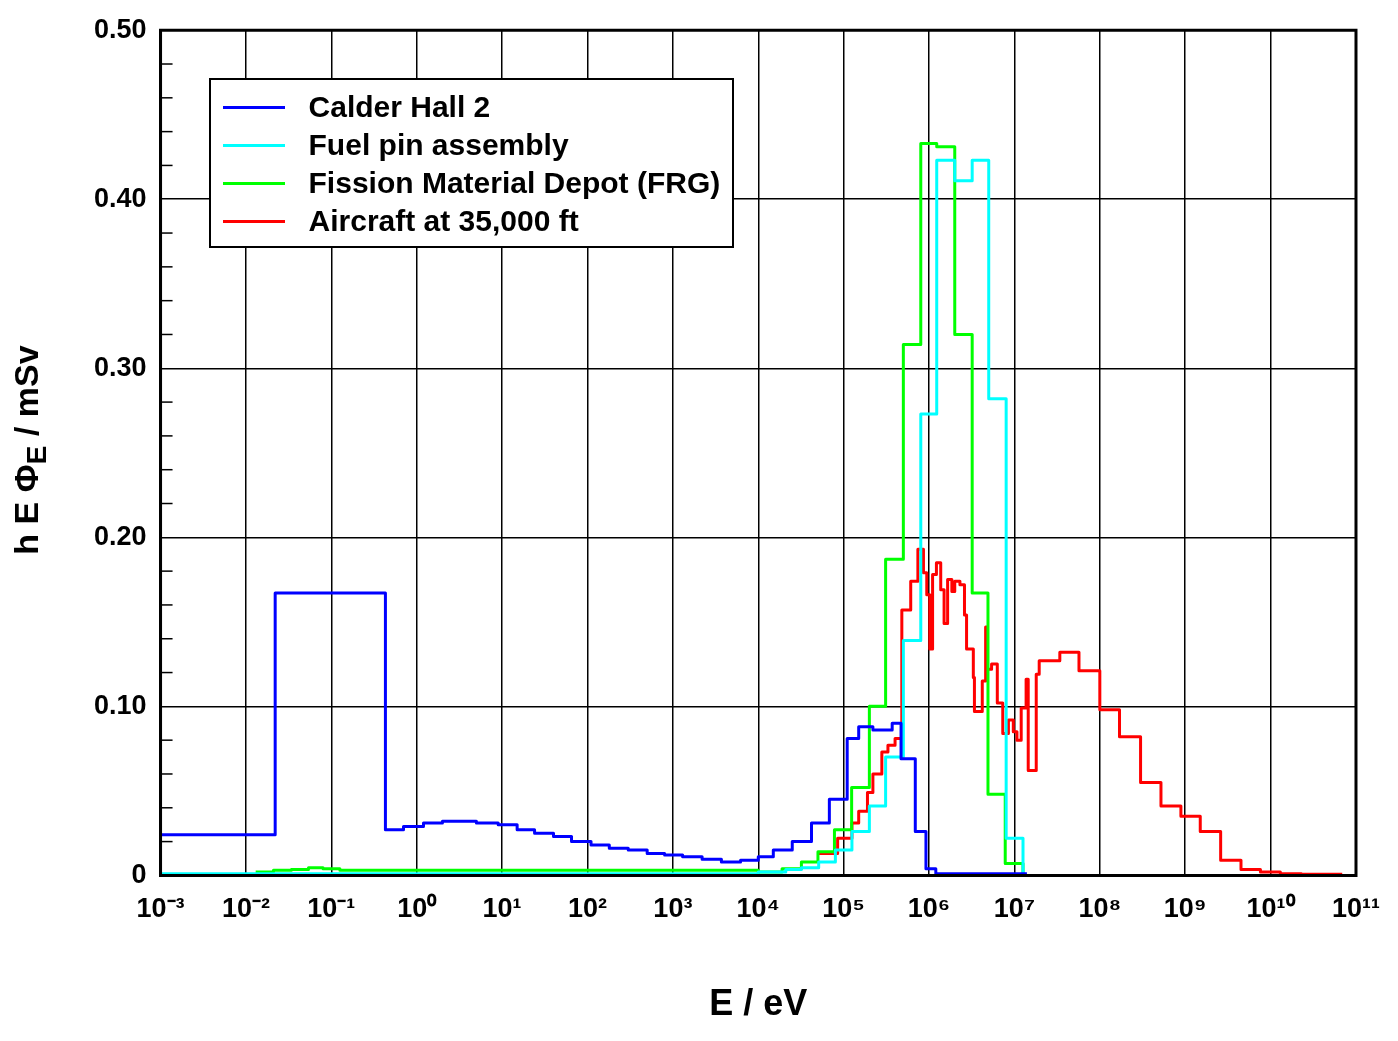 This screenshot has height=1041, width=1398. Describe the element at coordinates (844, 908) in the screenshot. I see `x-tick-label: 10⁵` at that location.